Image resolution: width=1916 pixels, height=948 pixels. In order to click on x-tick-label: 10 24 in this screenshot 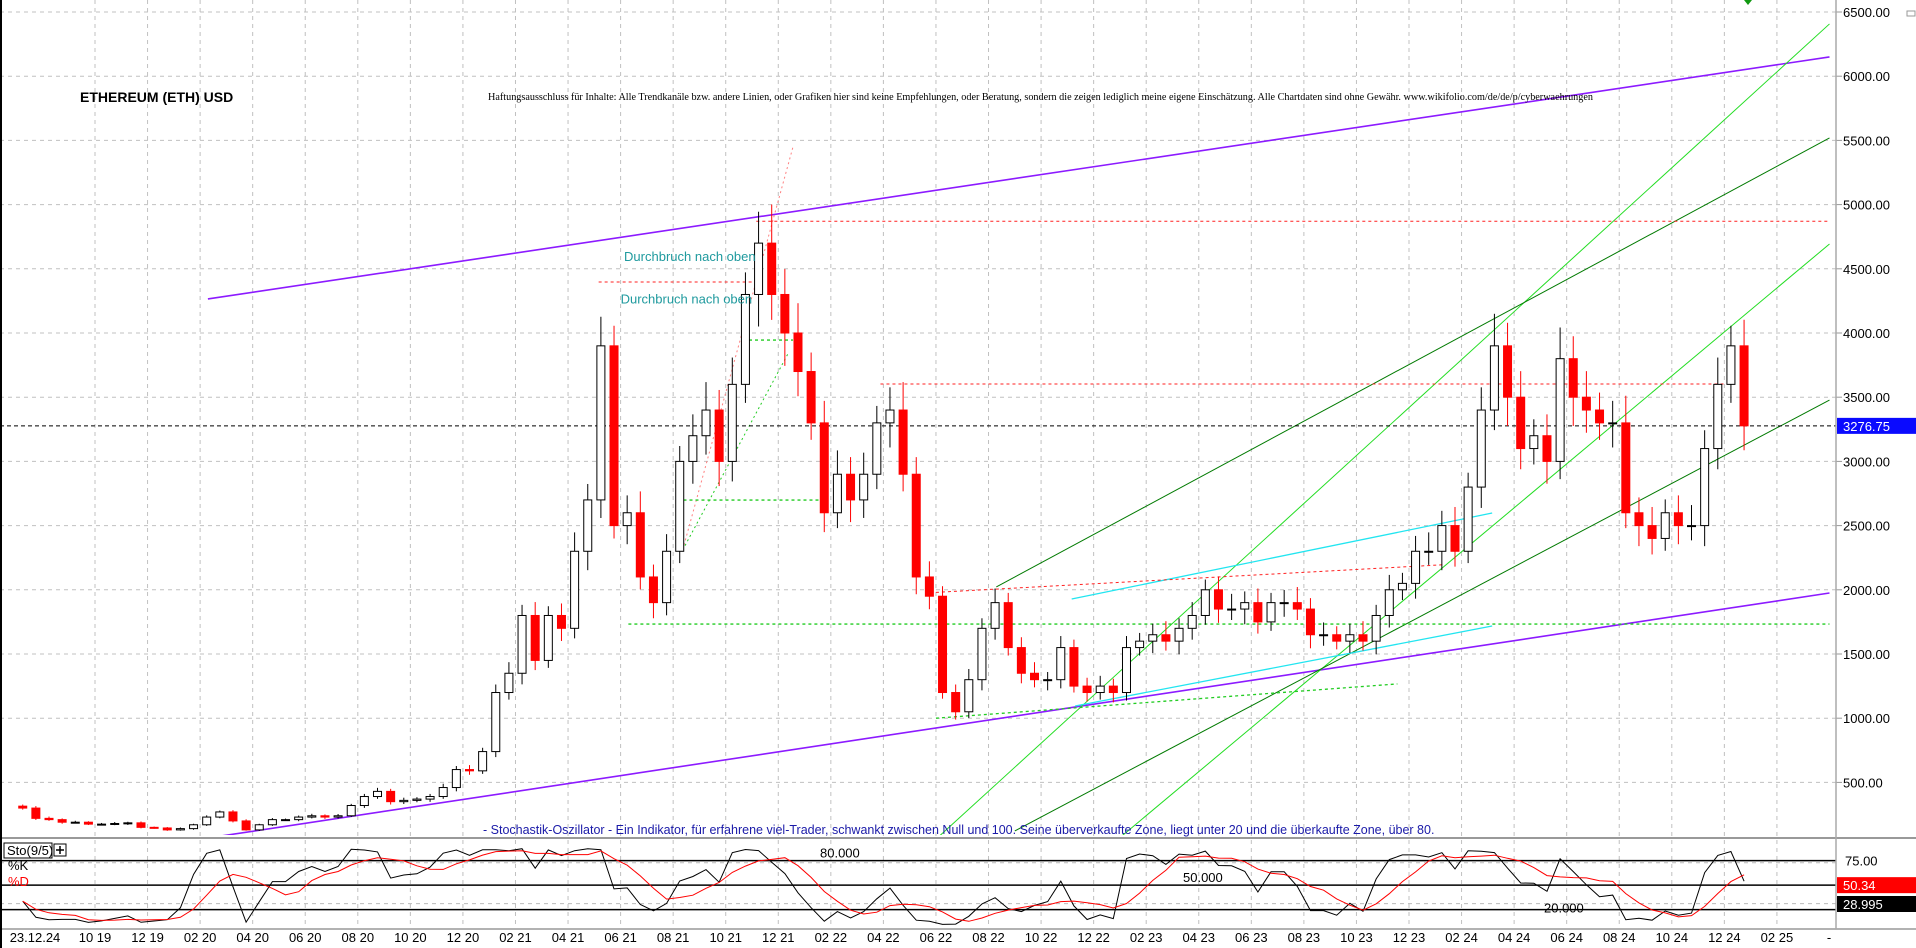, I will do `click(1672, 937)`.